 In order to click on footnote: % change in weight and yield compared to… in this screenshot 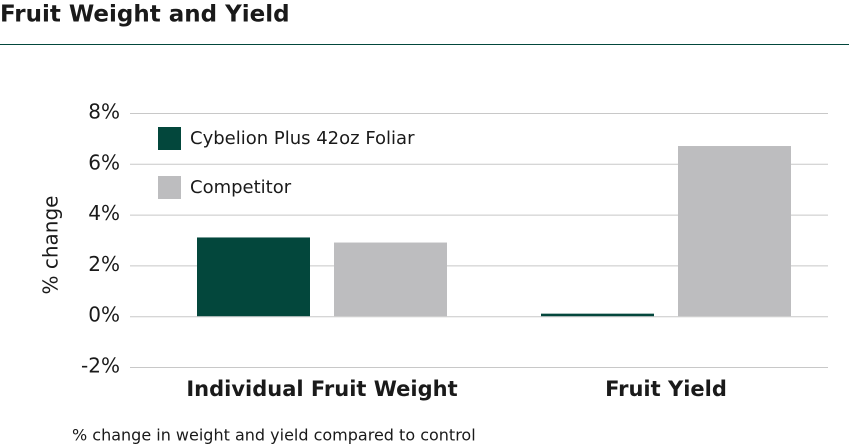, I will do `click(274, 435)`.